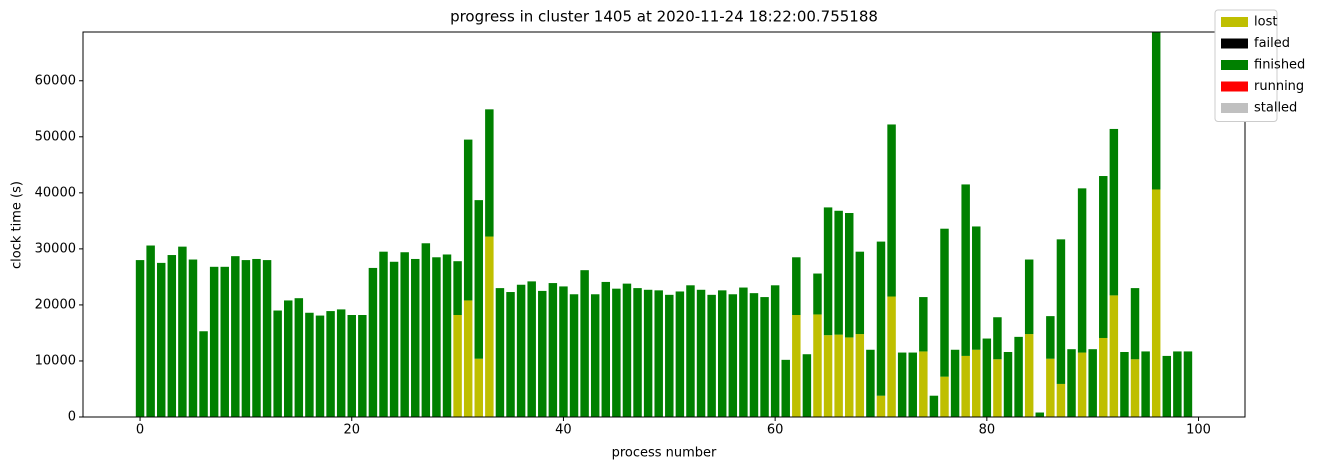 The height and width of the screenshot is (470, 1330). Describe the element at coordinates (55, 192) in the screenshot. I see `y-tick-label: 40000` at that location.